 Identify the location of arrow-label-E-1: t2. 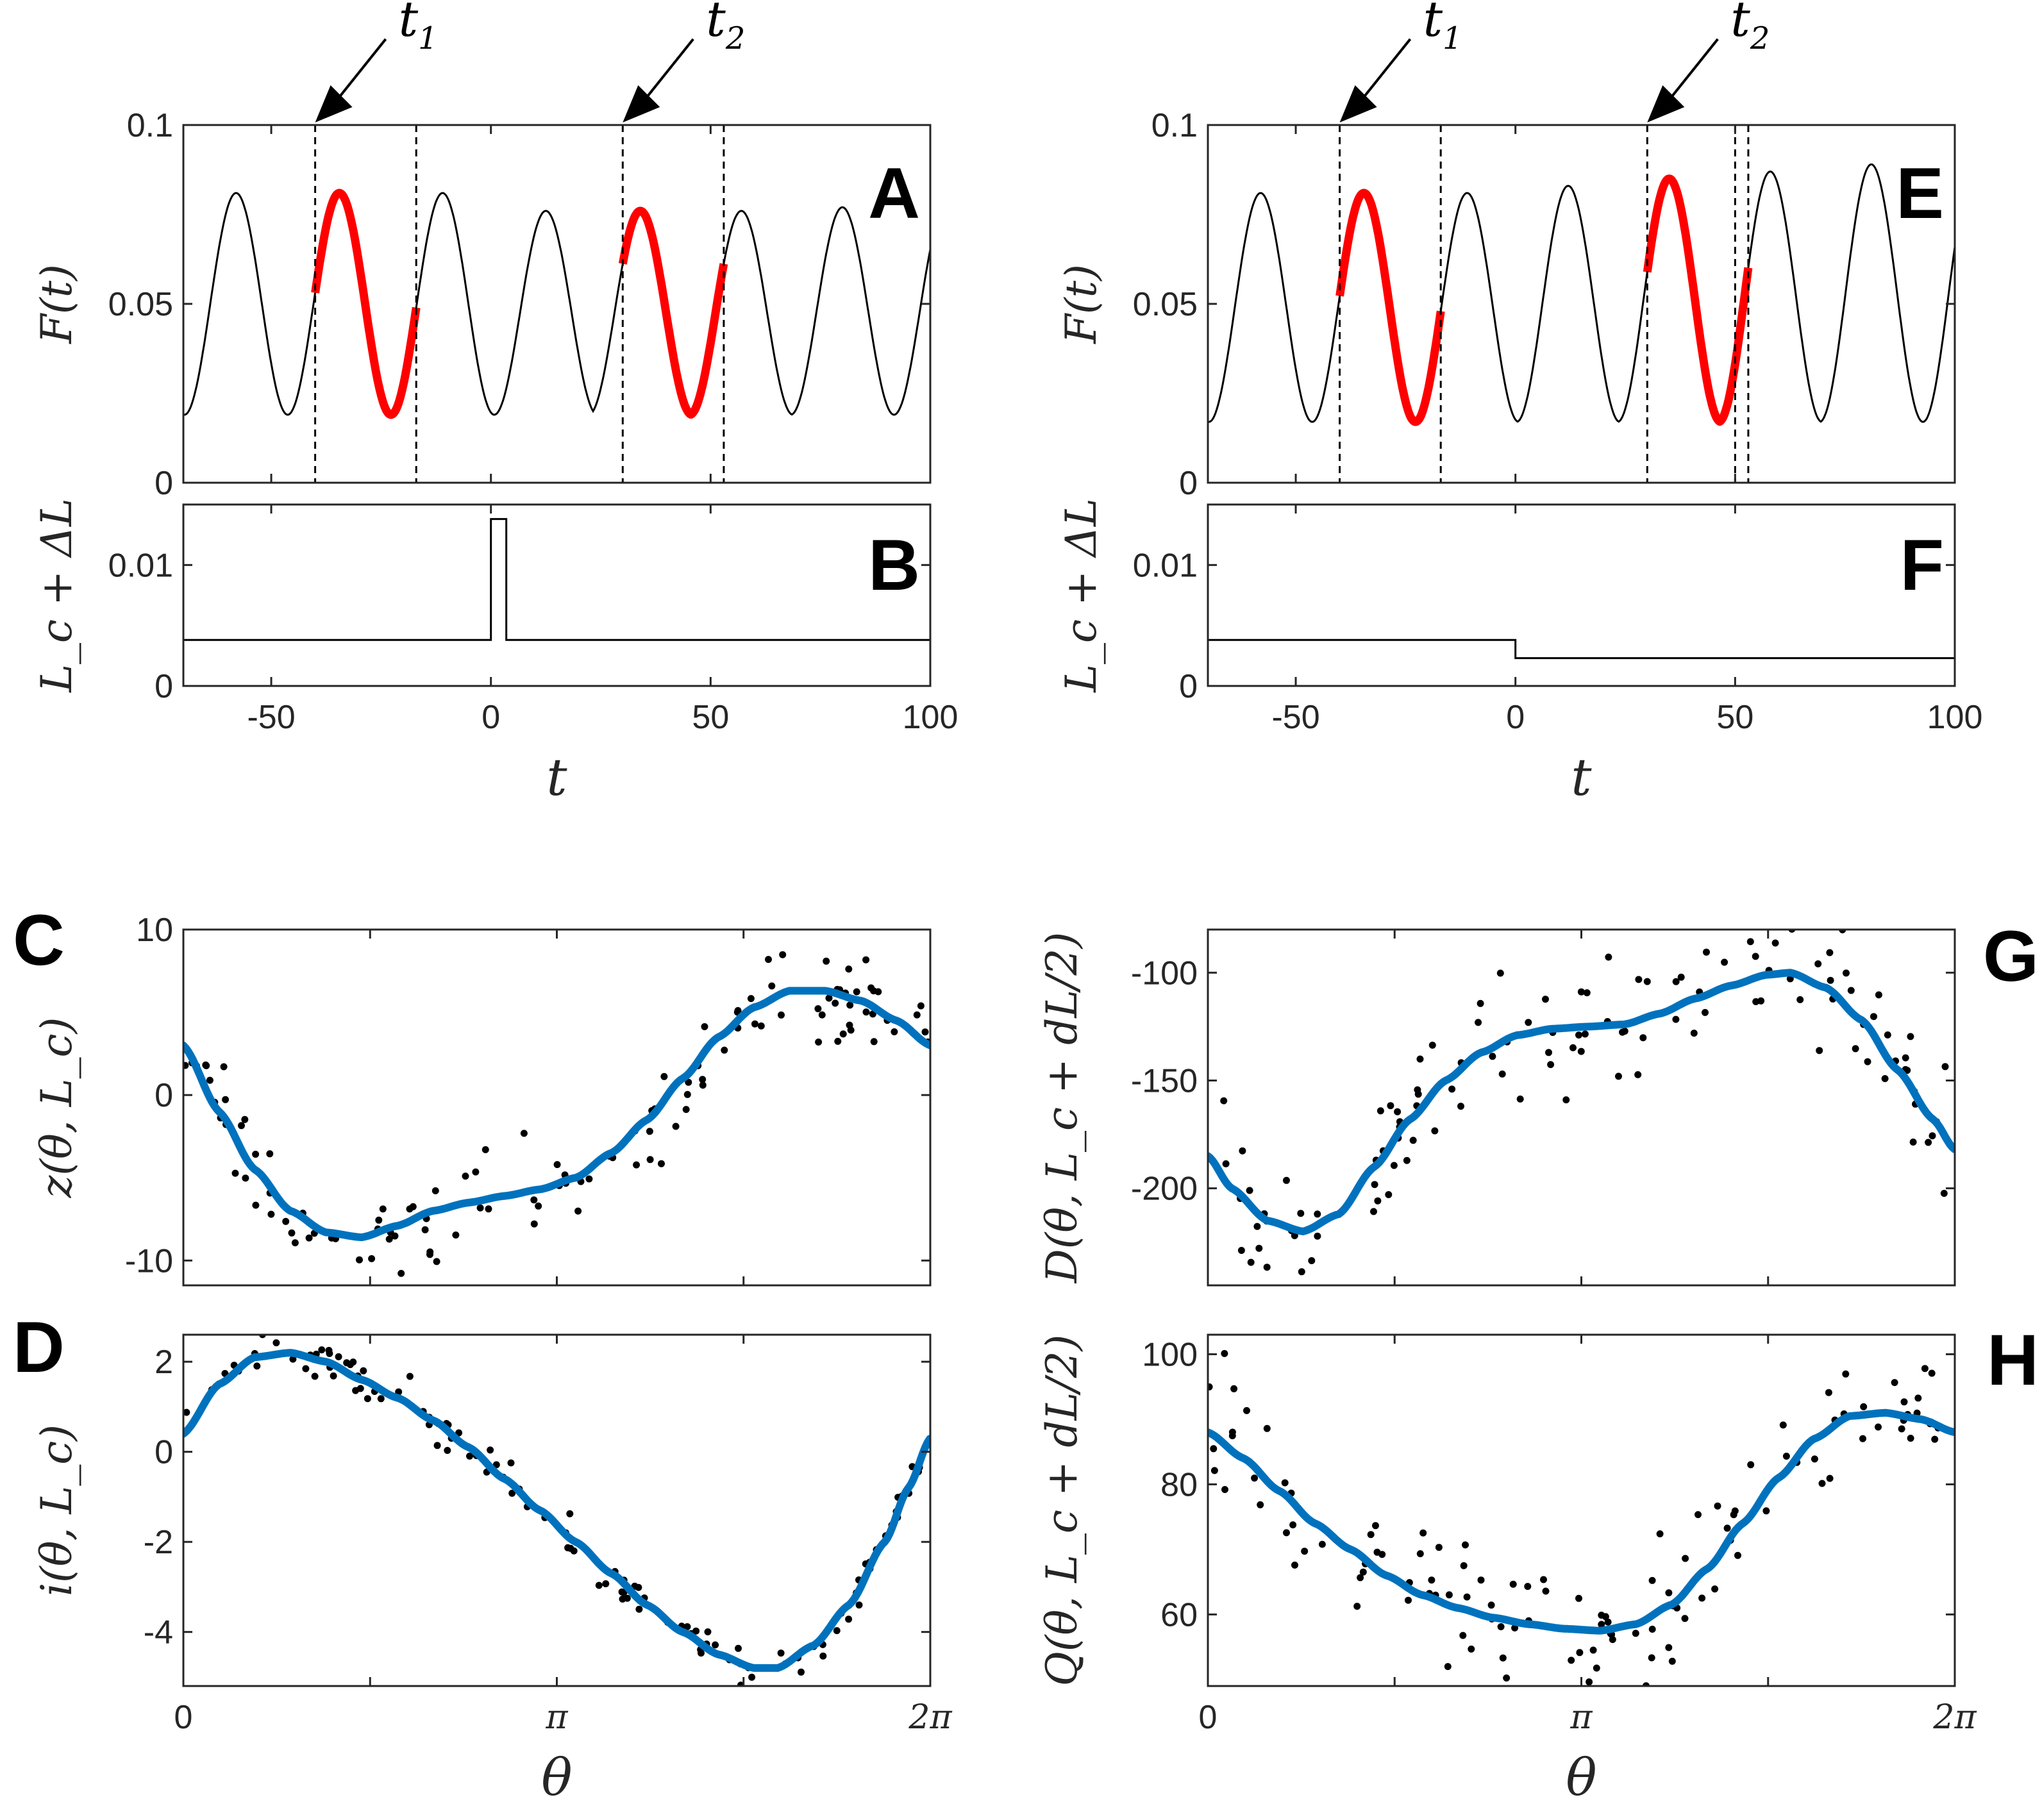
(1750, 28).